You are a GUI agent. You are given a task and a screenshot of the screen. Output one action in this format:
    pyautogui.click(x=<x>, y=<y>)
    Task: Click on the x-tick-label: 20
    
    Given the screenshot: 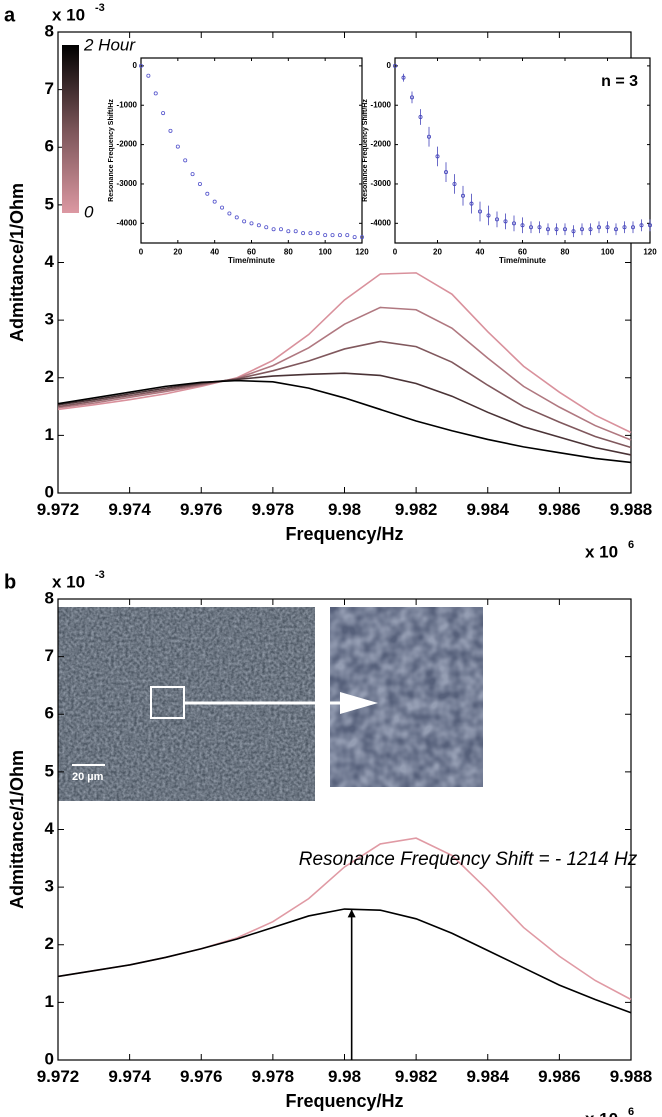 What is the action you would take?
    pyautogui.click(x=177, y=251)
    